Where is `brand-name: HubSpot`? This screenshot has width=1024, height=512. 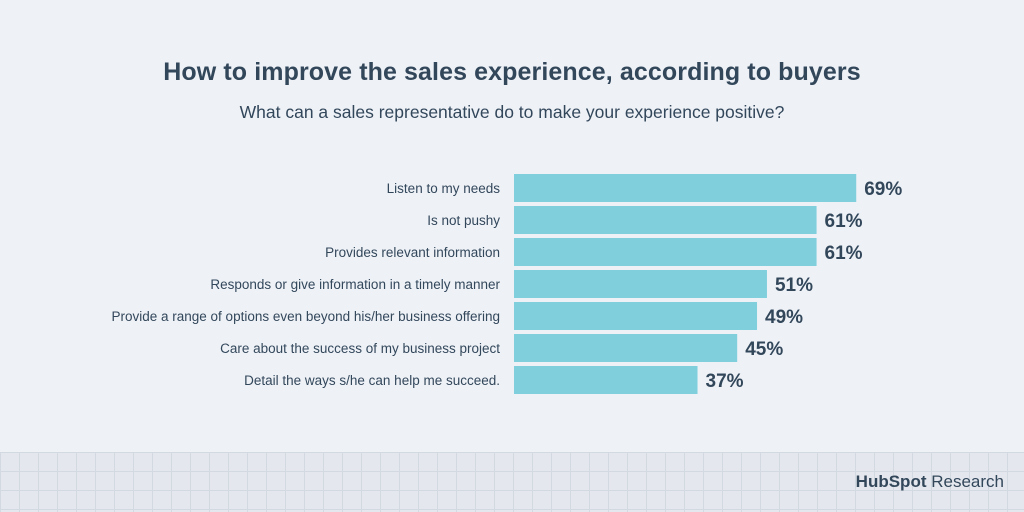
brand-name: HubSpot is located at coordinates (891, 481).